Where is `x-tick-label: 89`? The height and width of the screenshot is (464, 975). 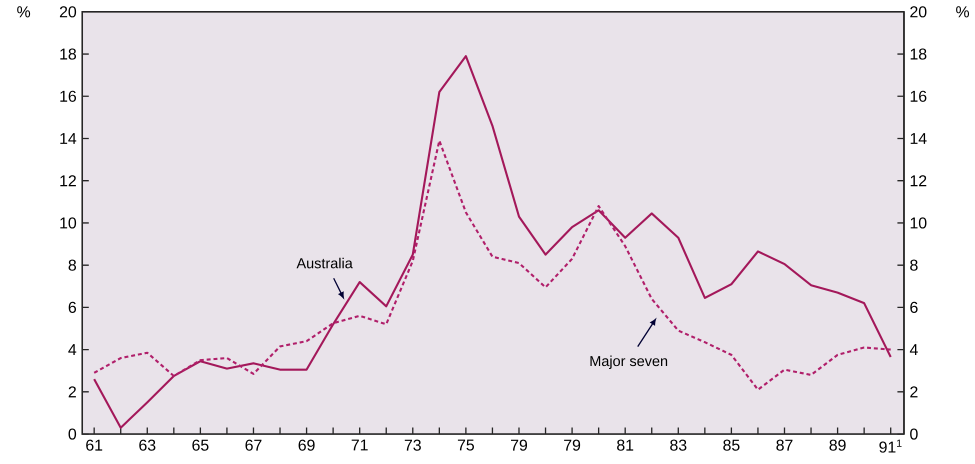 x-tick-label: 89 is located at coordinates (838, 445).